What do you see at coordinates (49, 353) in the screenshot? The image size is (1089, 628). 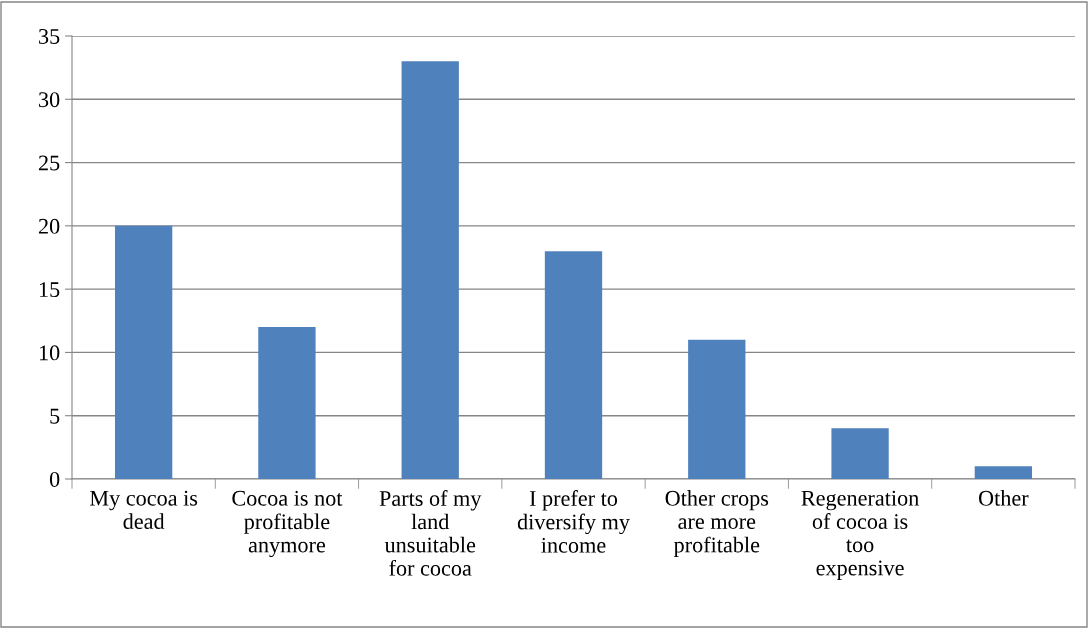 I see `y-tick-label: 10` at bounding box center [49, 353].